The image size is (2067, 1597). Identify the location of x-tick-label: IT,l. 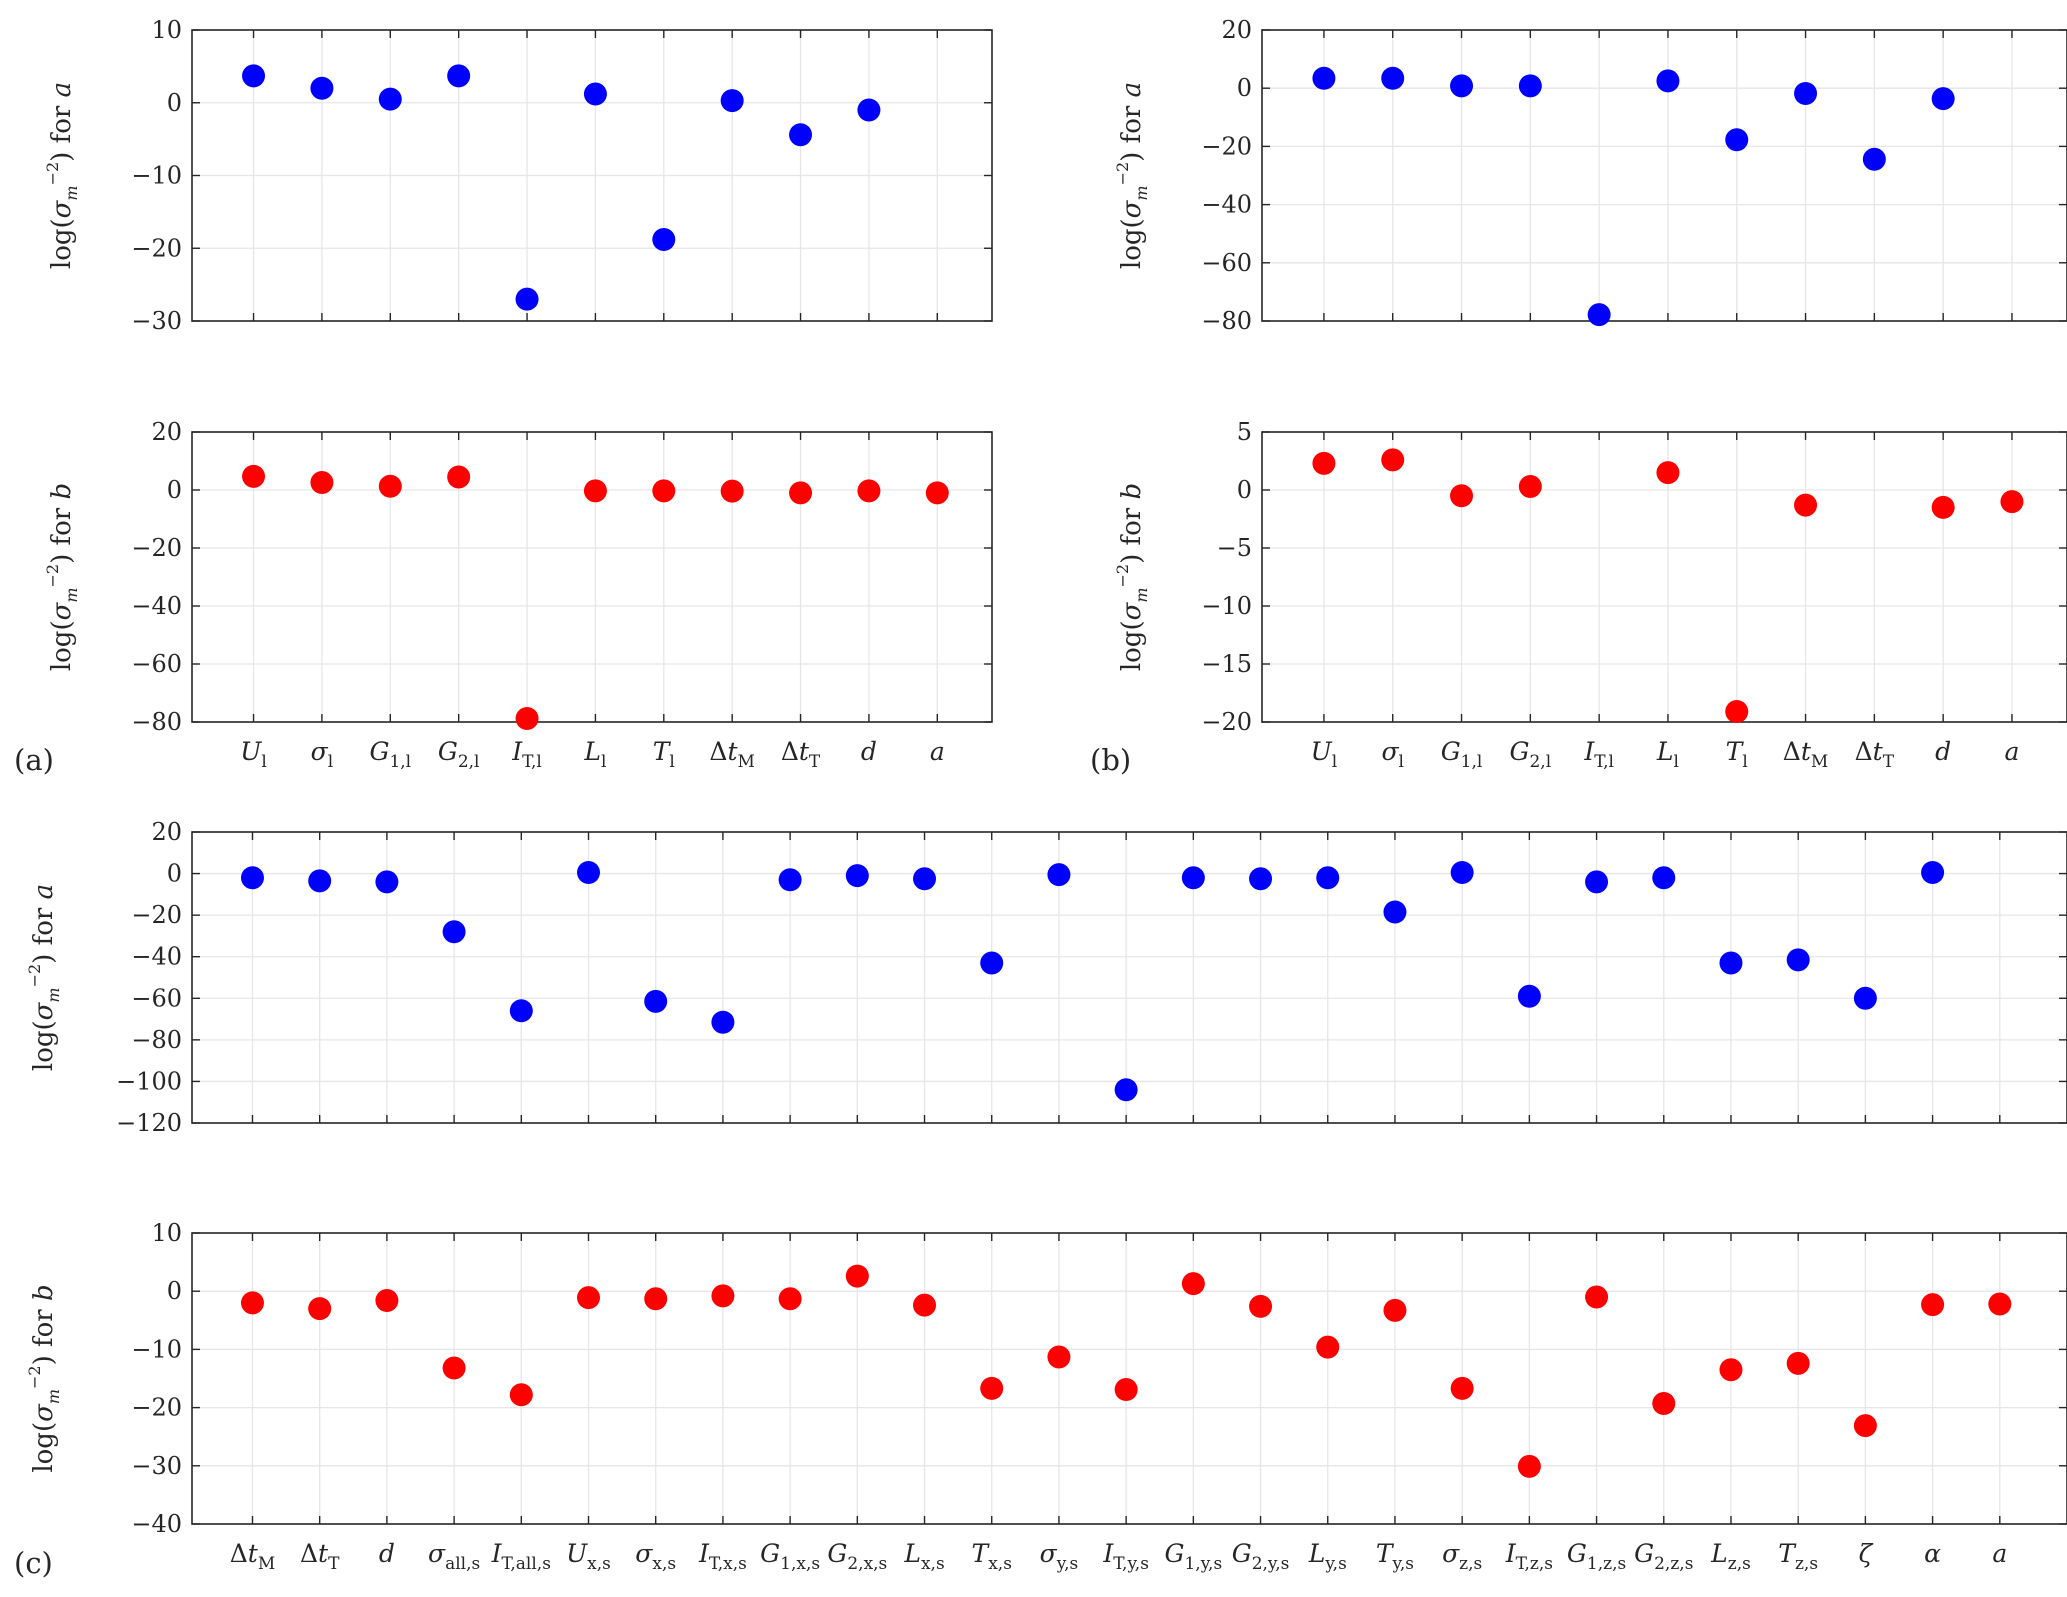
(1598, 754).